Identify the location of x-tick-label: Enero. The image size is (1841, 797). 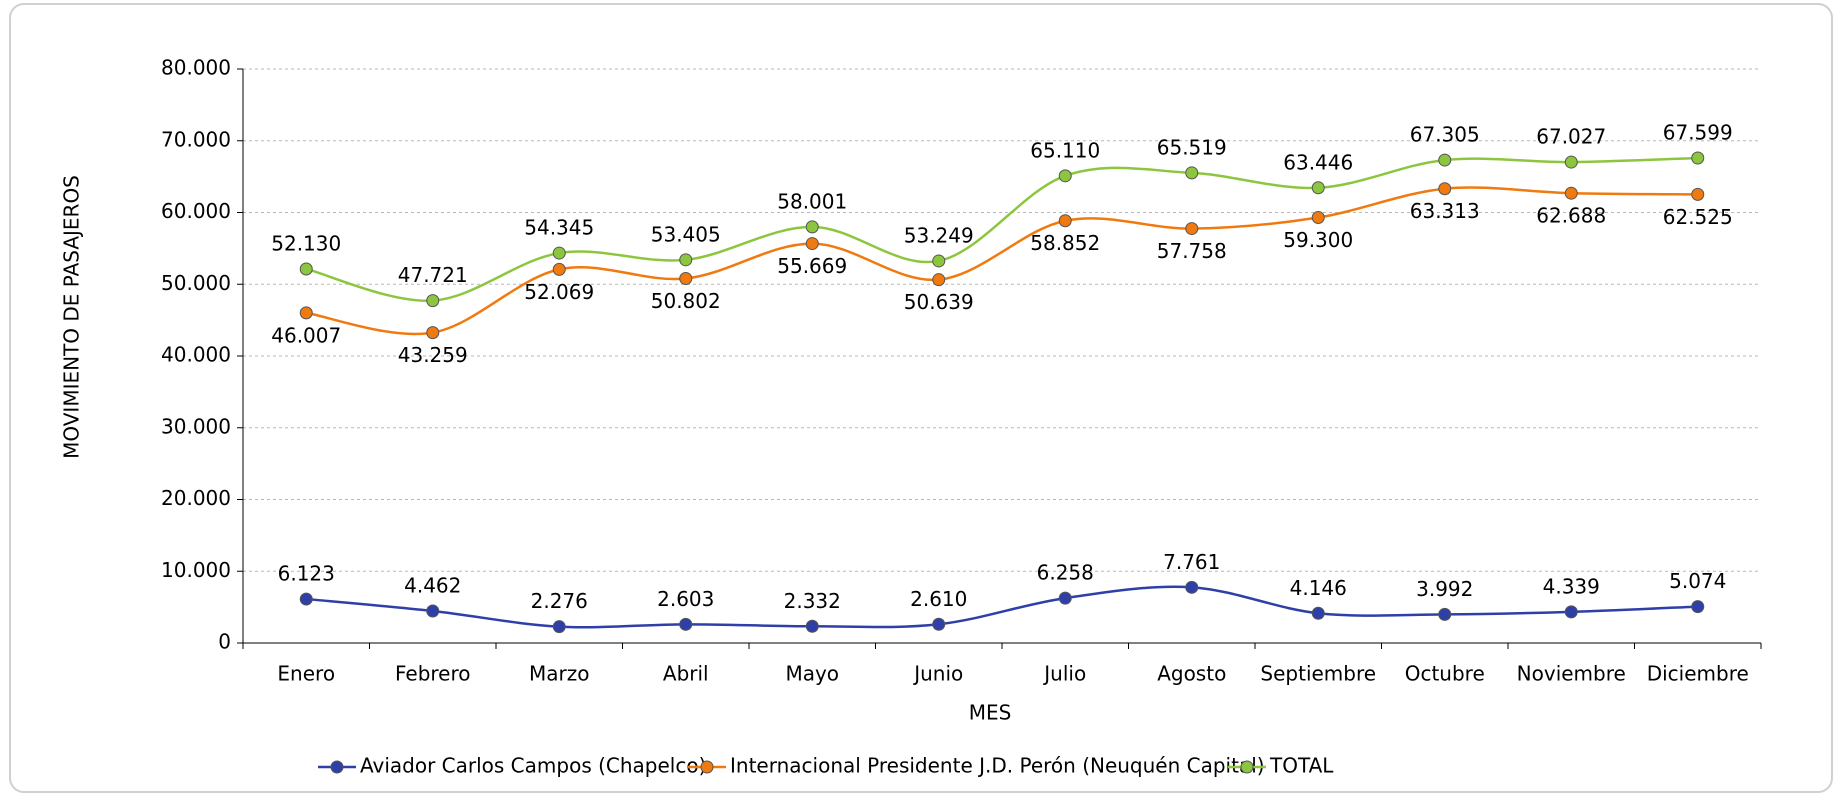
(306, 674).